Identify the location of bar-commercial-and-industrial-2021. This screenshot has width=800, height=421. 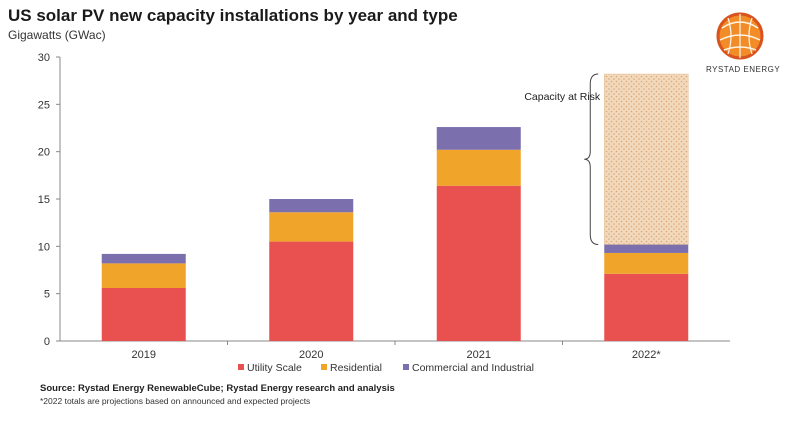
(478, 138).